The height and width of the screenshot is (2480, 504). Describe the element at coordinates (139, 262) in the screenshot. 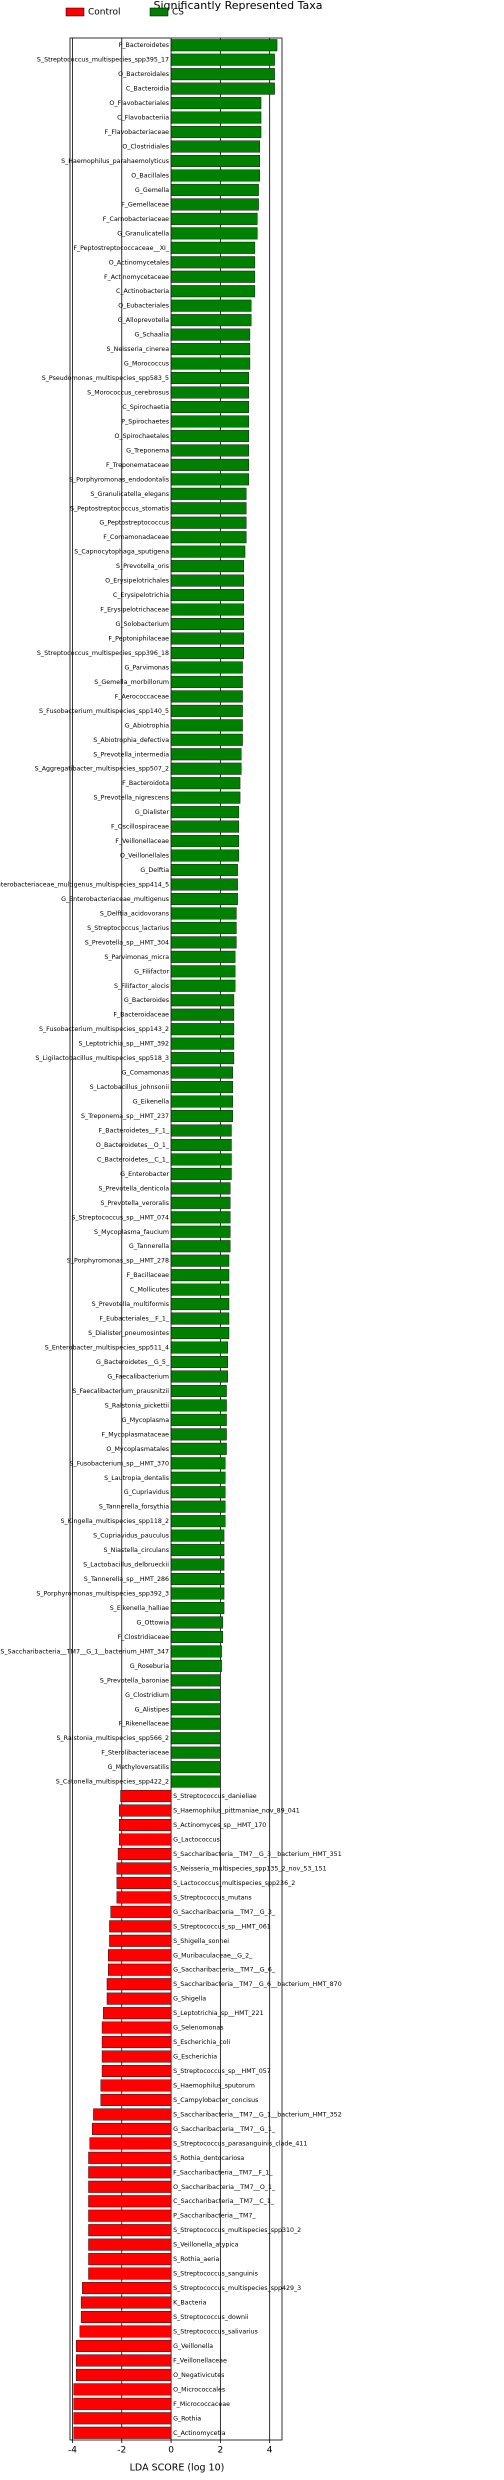

I see `category-label: O_Actinomycetales` at that location.